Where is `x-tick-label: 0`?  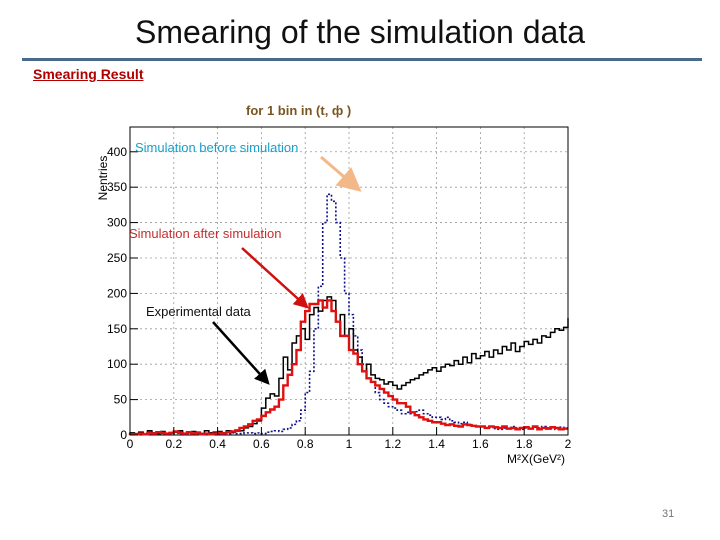 x-tick-label: 0 is located at coordinates (130, 444).